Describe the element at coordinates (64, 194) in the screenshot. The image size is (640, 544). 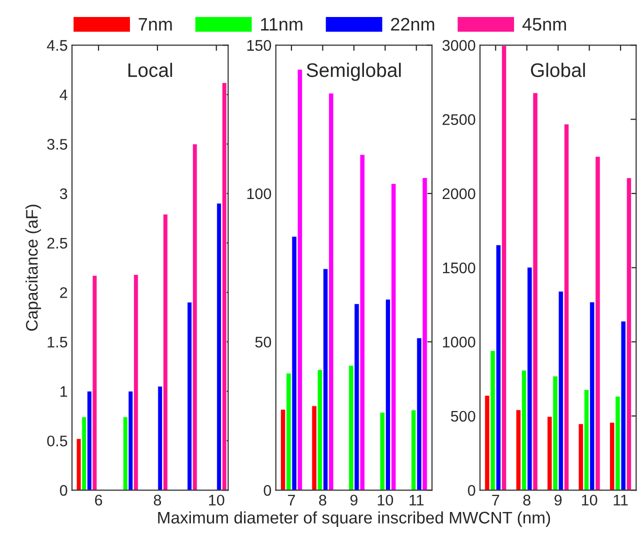
I see `y-tick-label: 3` at that location.